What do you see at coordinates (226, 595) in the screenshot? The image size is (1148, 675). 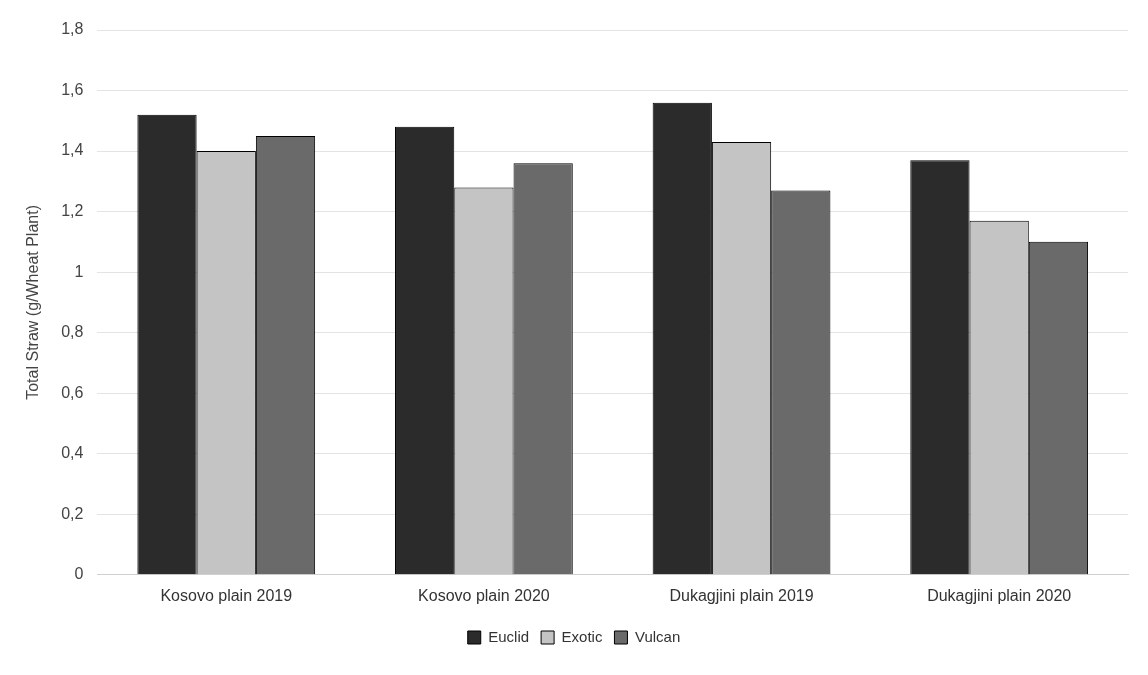 I see `x-tick-label: Kosovo plain 2019` at bounding box center [226, 595].